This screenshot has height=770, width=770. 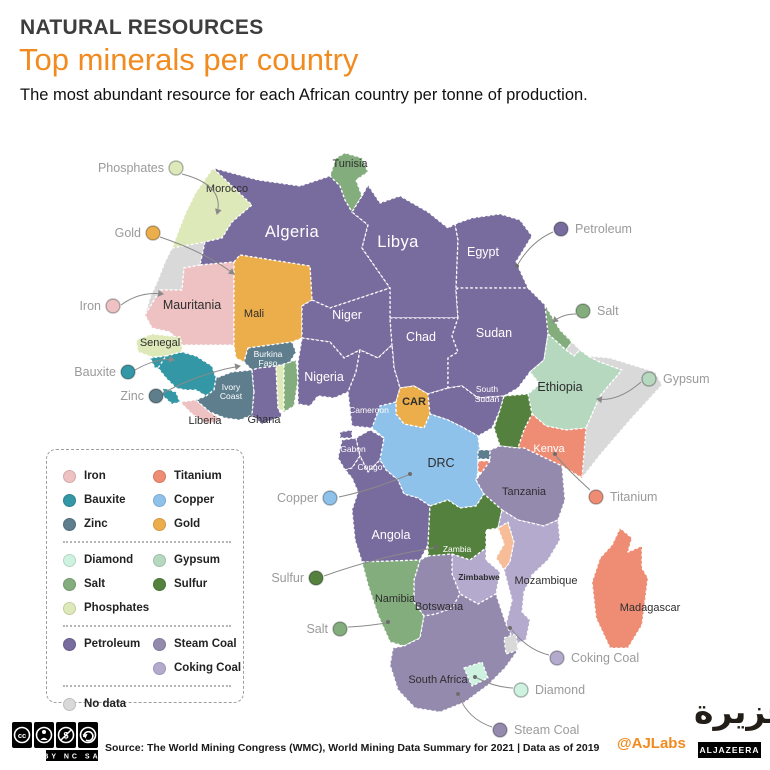 What do you see at coordinates (350, 164) in the screenshot?
I see `country-label-tunisia: Tunisia` at bounding box center [350, 164].